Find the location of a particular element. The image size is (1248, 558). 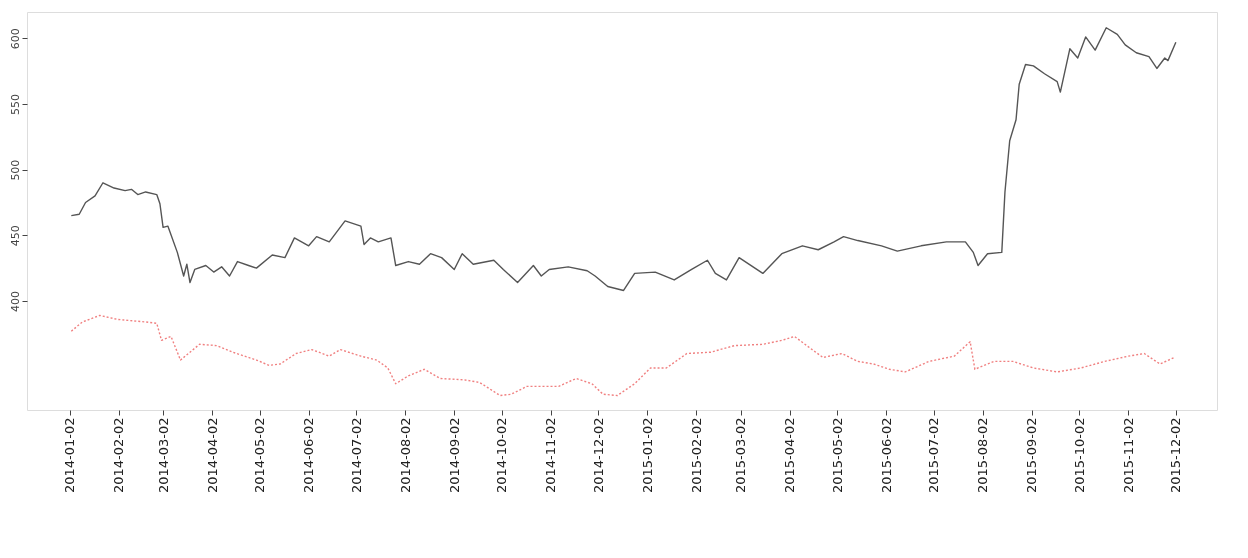

x-tick-label: 2015-02-02 is located at coordinates (696, 455).